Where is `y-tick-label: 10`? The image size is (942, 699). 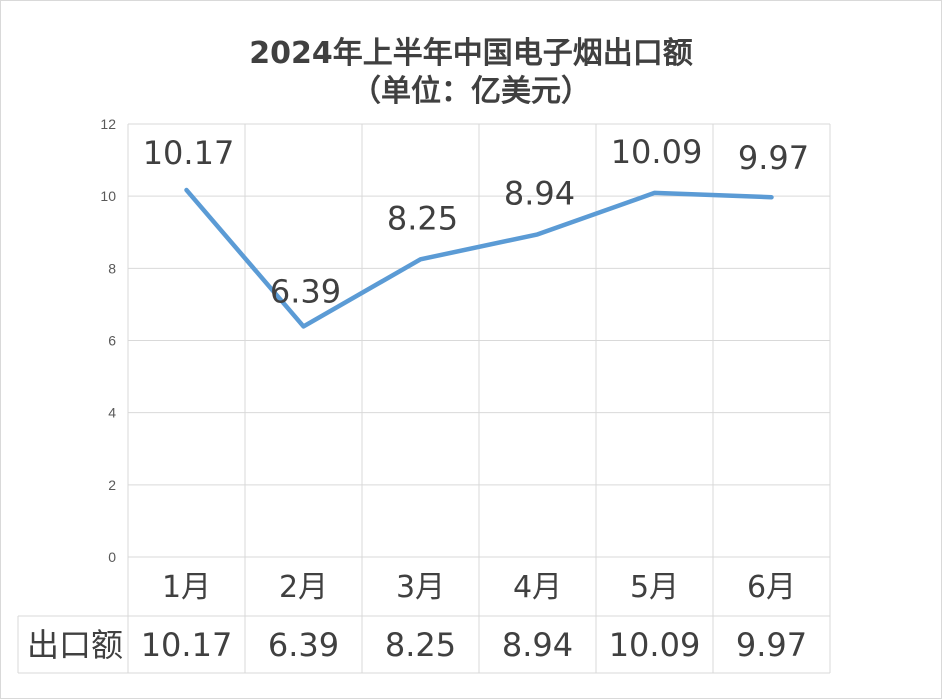
y-tick-label: 10 is located at coordinates (108, 196).